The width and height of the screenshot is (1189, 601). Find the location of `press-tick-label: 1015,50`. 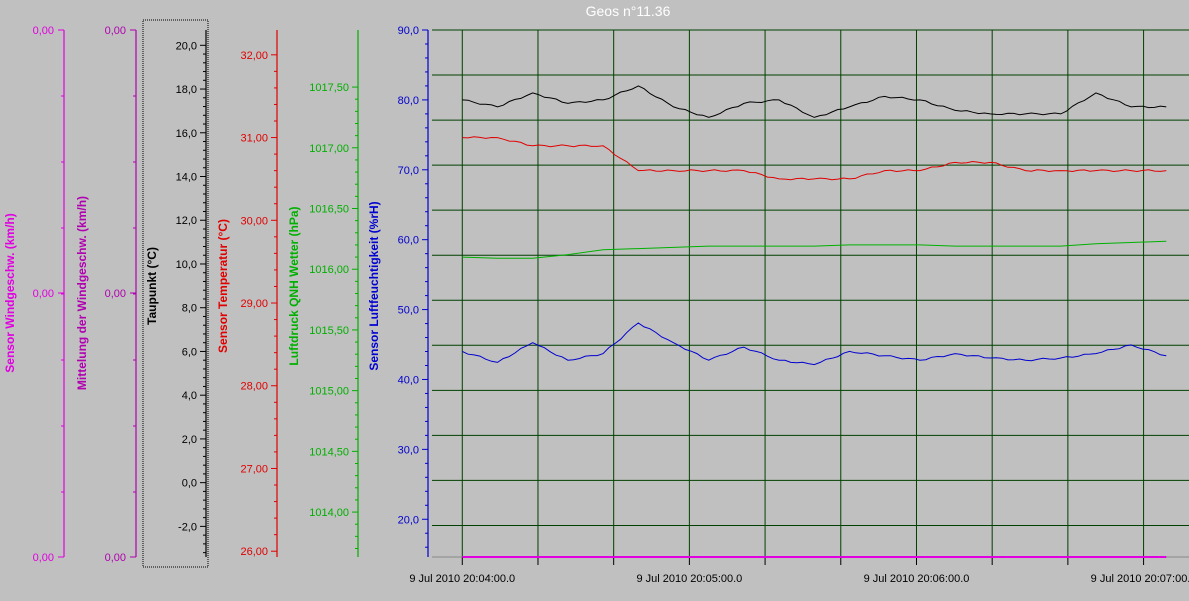

press-tick-label: 1015,50 is located at coordinates (329, 331).